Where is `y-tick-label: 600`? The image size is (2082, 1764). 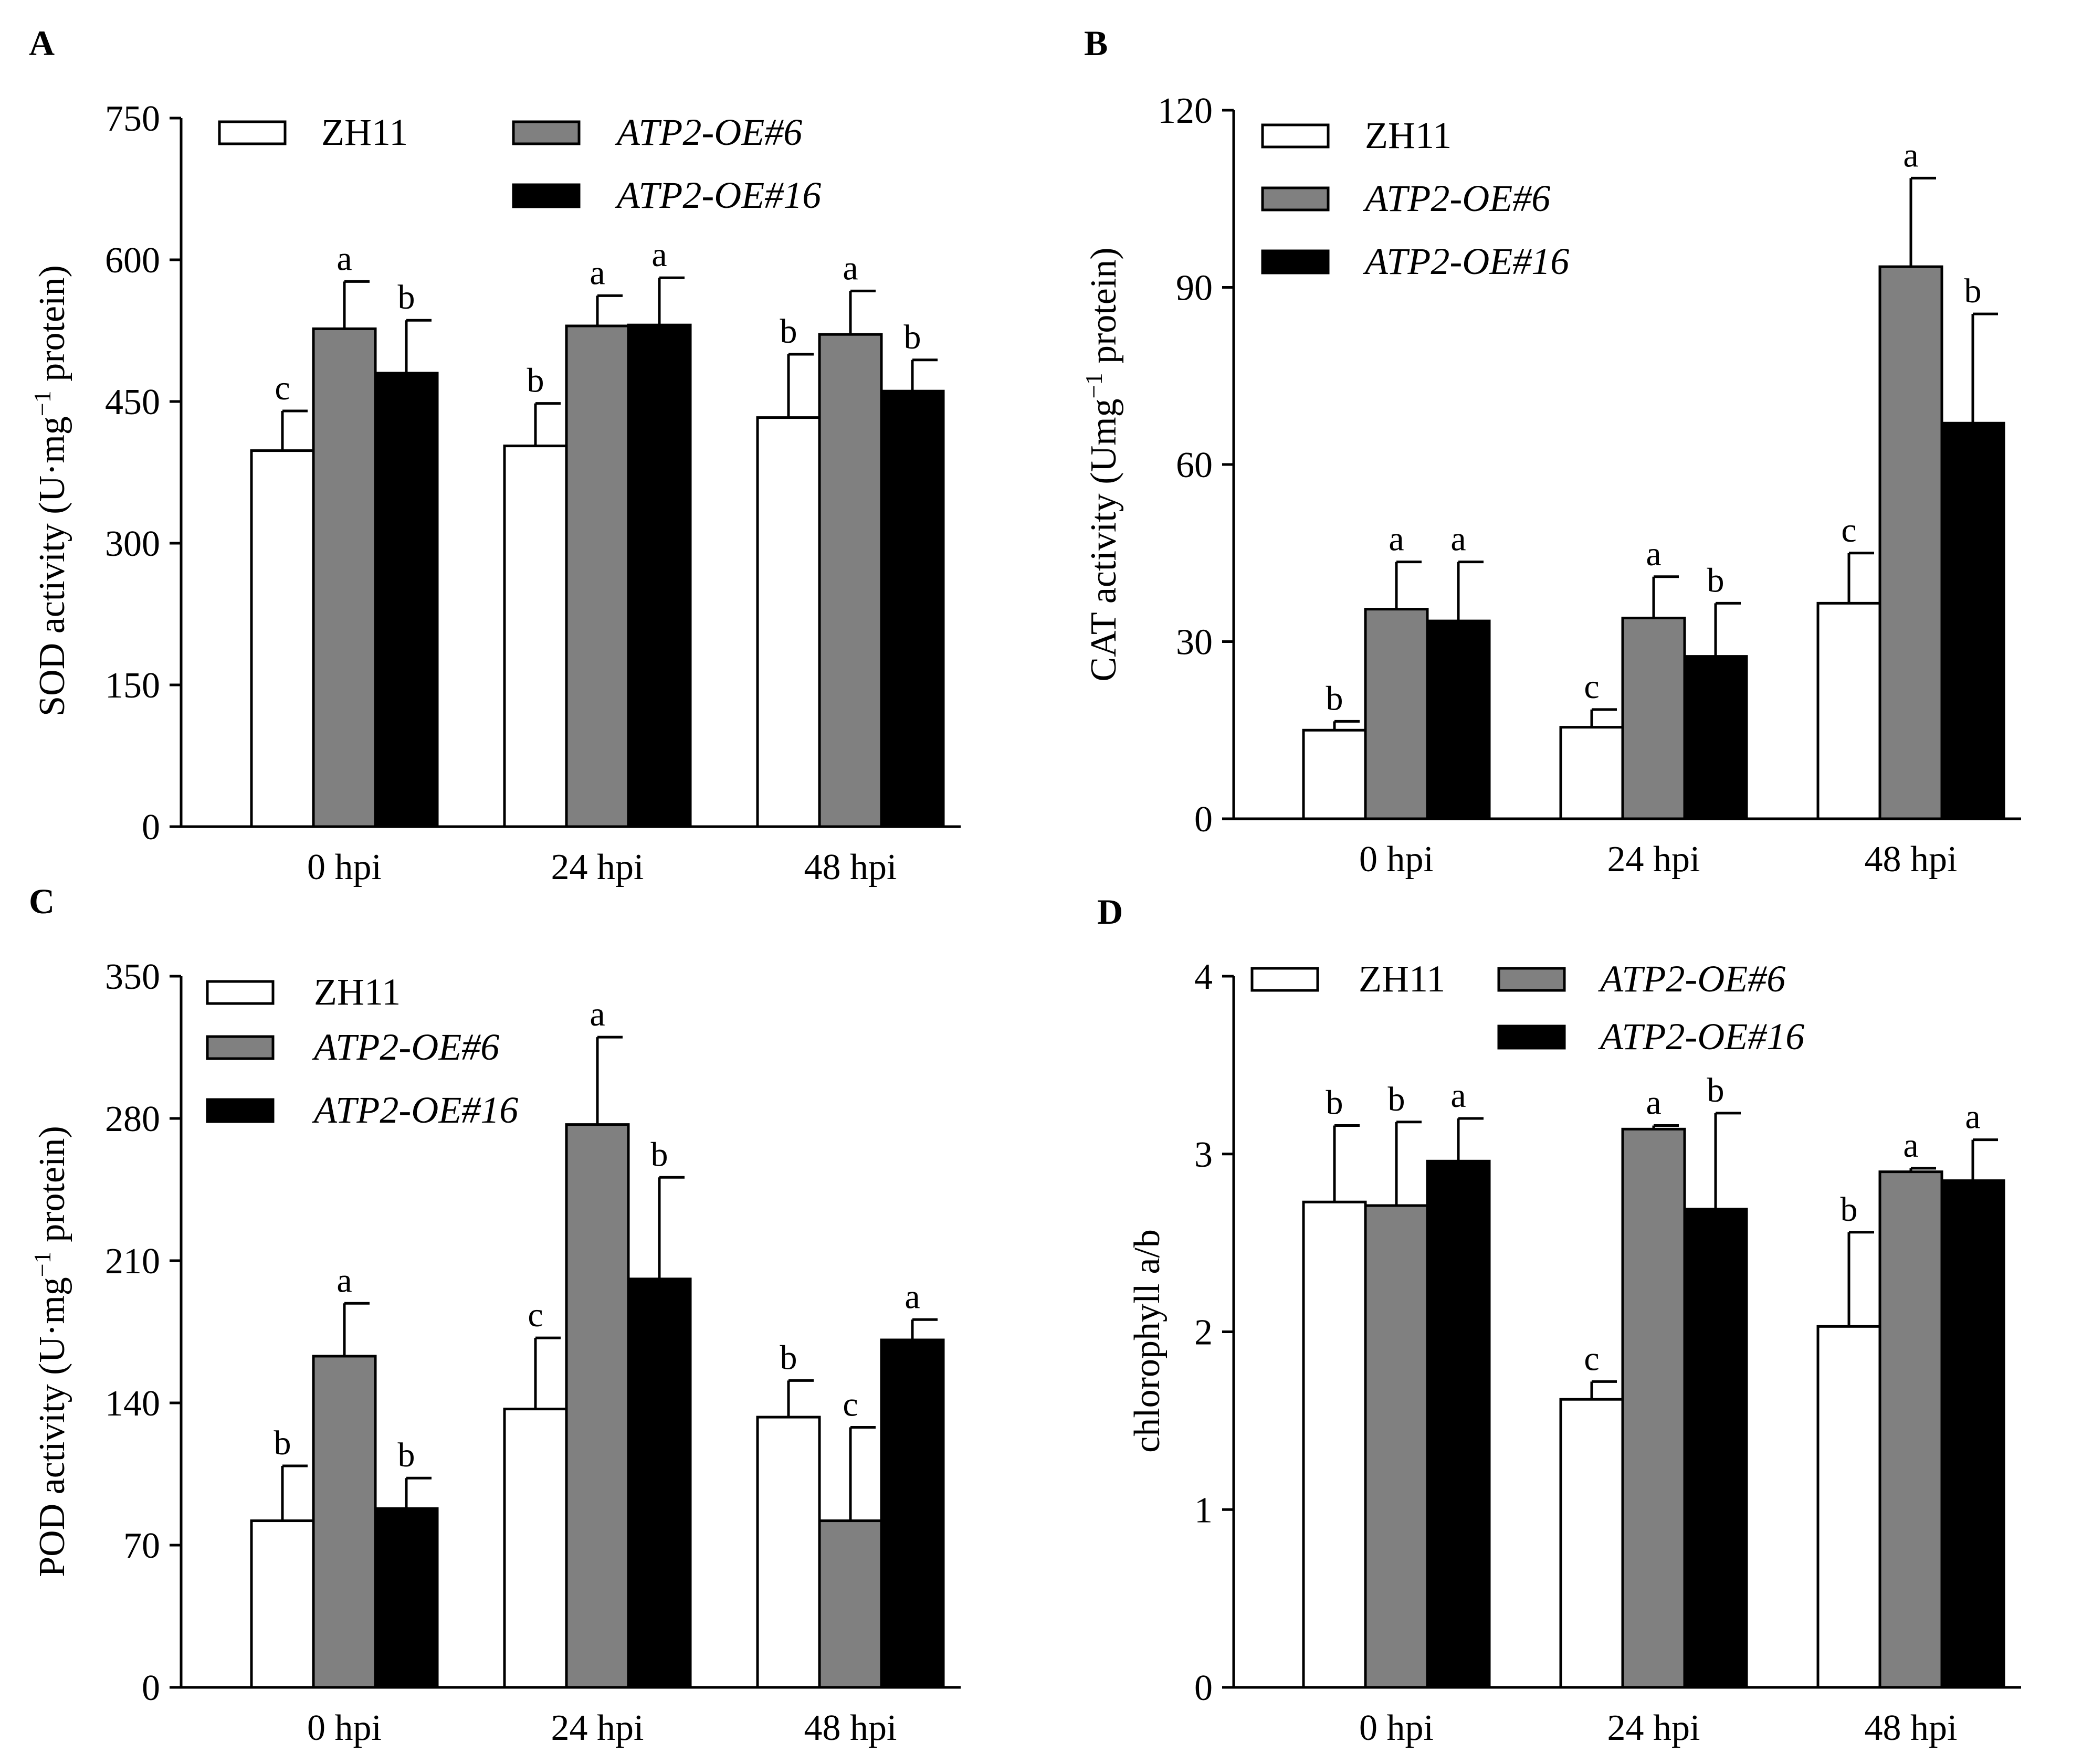
y-tick-label: 600 is located at coordinates (133, 260).